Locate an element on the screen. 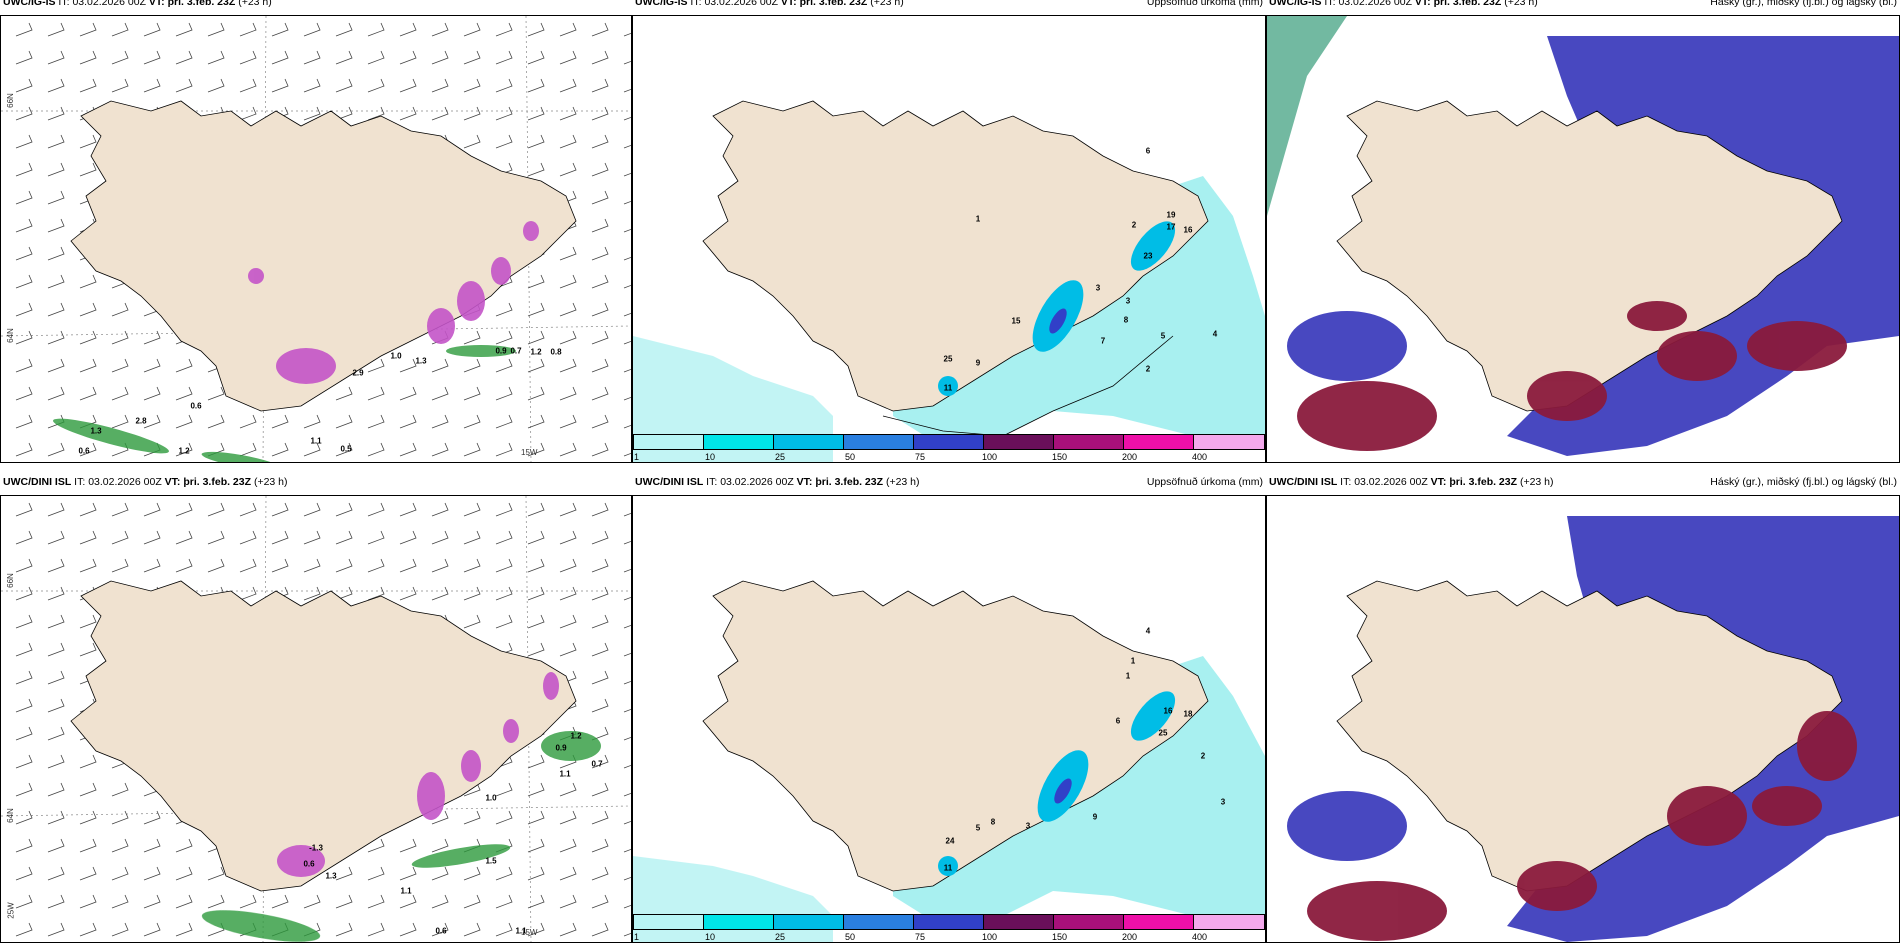 The width and height of the screenshot is (1900, 950). precip-value: 2 is located at coordinates (1203, 756).